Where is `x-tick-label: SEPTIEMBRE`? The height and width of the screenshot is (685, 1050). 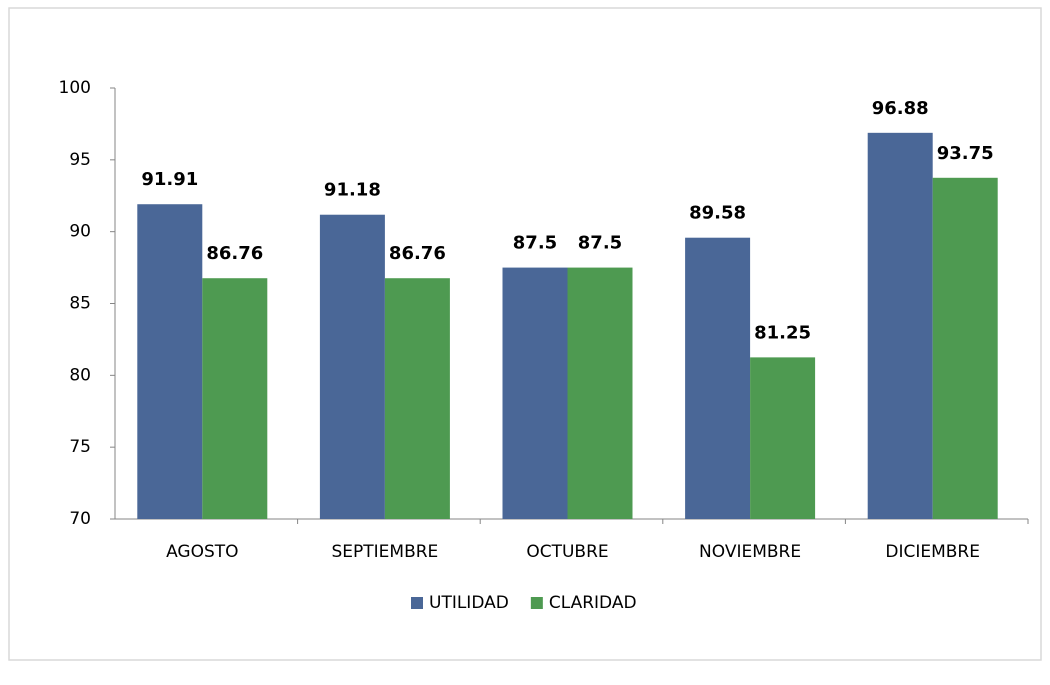 x-tick-label: SEPTIEMBRE is located at coordinates (384, 552).